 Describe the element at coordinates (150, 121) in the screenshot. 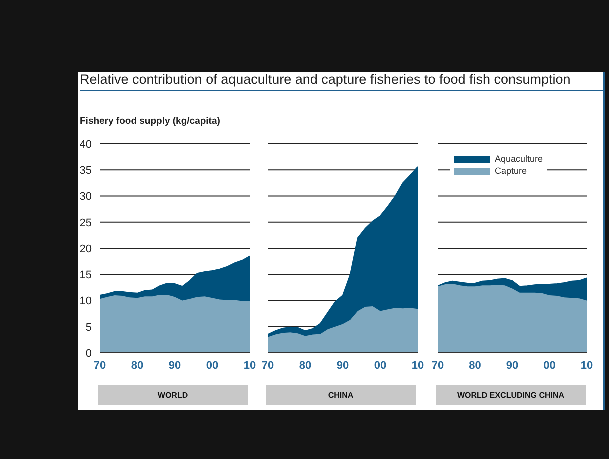

I see `y-axis-title: Fishery food supply (kg/capita)` at that location.